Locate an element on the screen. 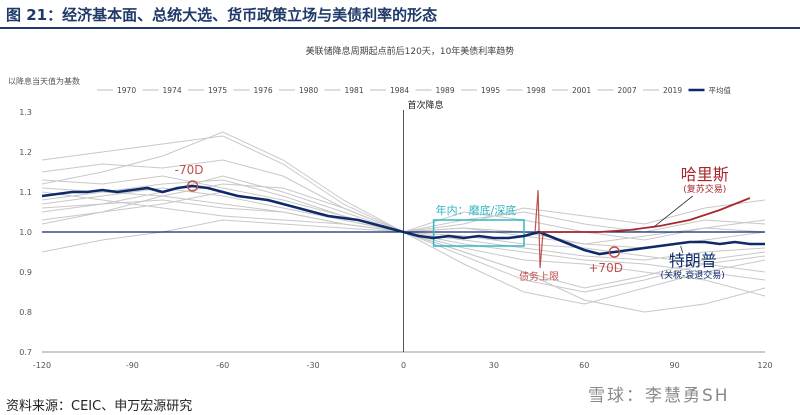 The width and height of the screenshot is (800, 415). x-tick-label: -30 is located at coordinates (313, 365).